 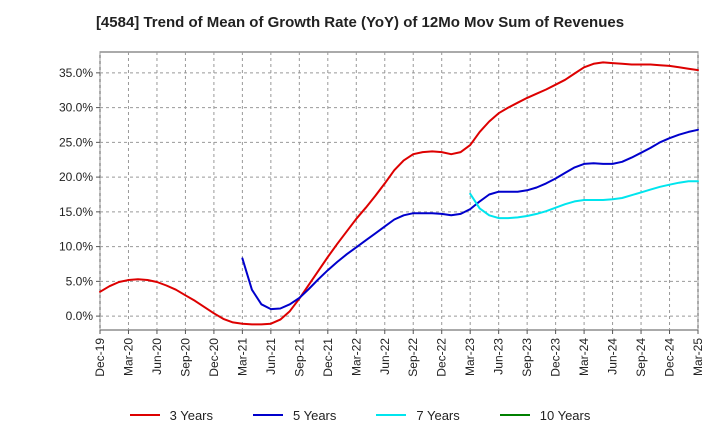 What do you see at coordinates (360, 415) in the screenshot?
I see `legend: 3 Years 5 Years 7 Years 10 Years` at bounding box center [360, 415].